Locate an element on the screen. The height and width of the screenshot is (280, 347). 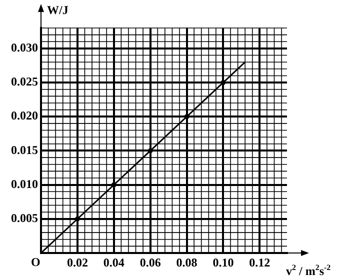
y-tick-label: 0.010 is located at coordinates (24, 183).